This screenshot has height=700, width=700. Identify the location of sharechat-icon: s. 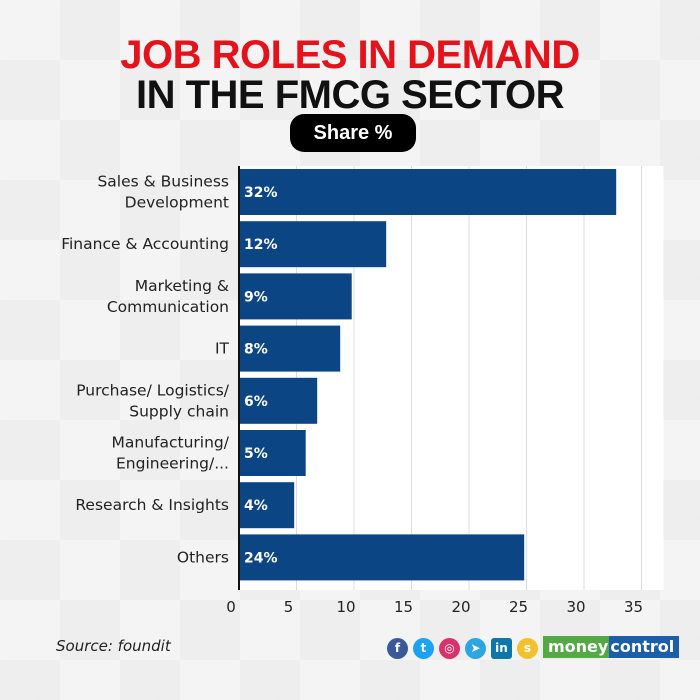
(527, 648).